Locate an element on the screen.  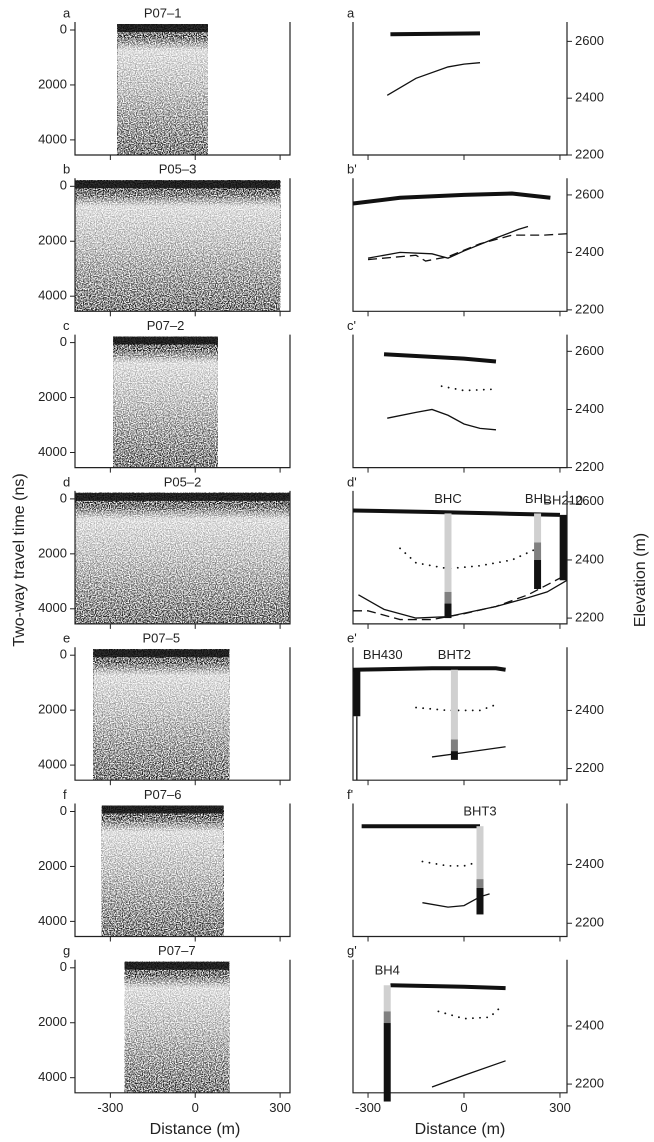
y2-axis-title: Elevation (m) is located at coordinates (640, 580).